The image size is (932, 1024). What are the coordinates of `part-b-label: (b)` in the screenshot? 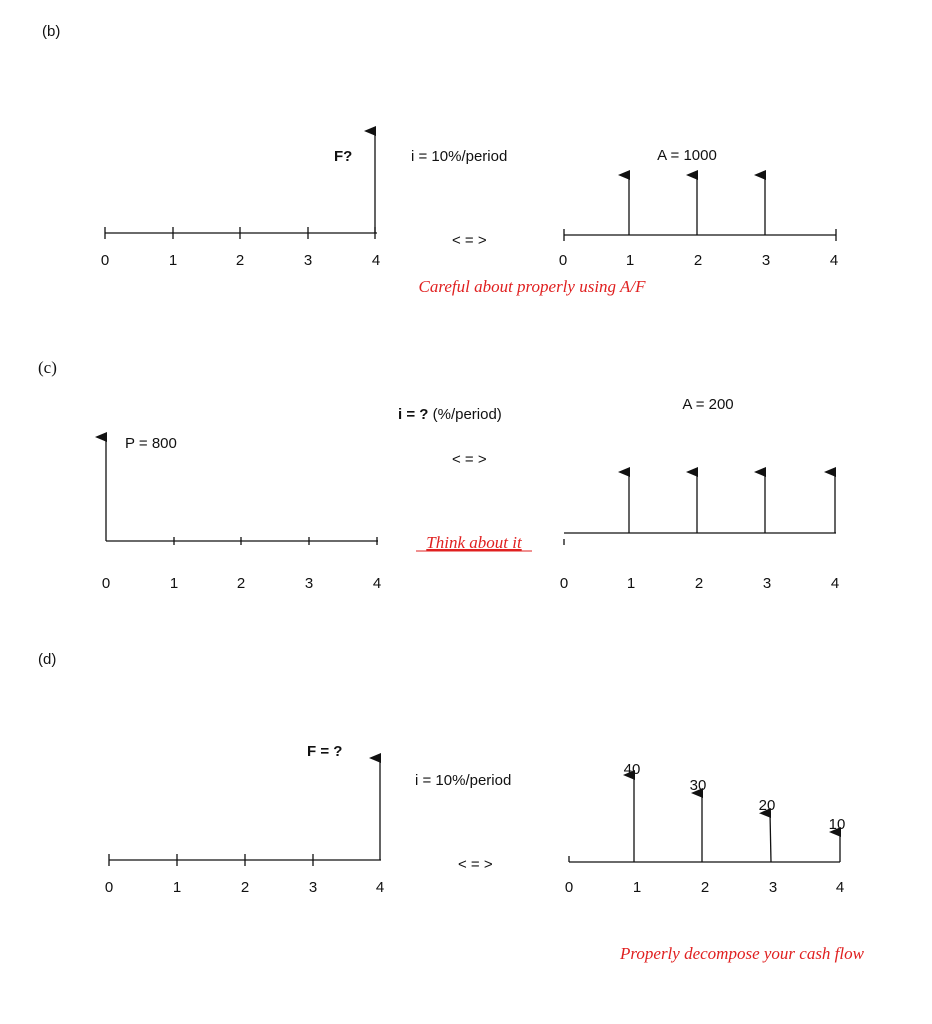 It's located at (51, 31).